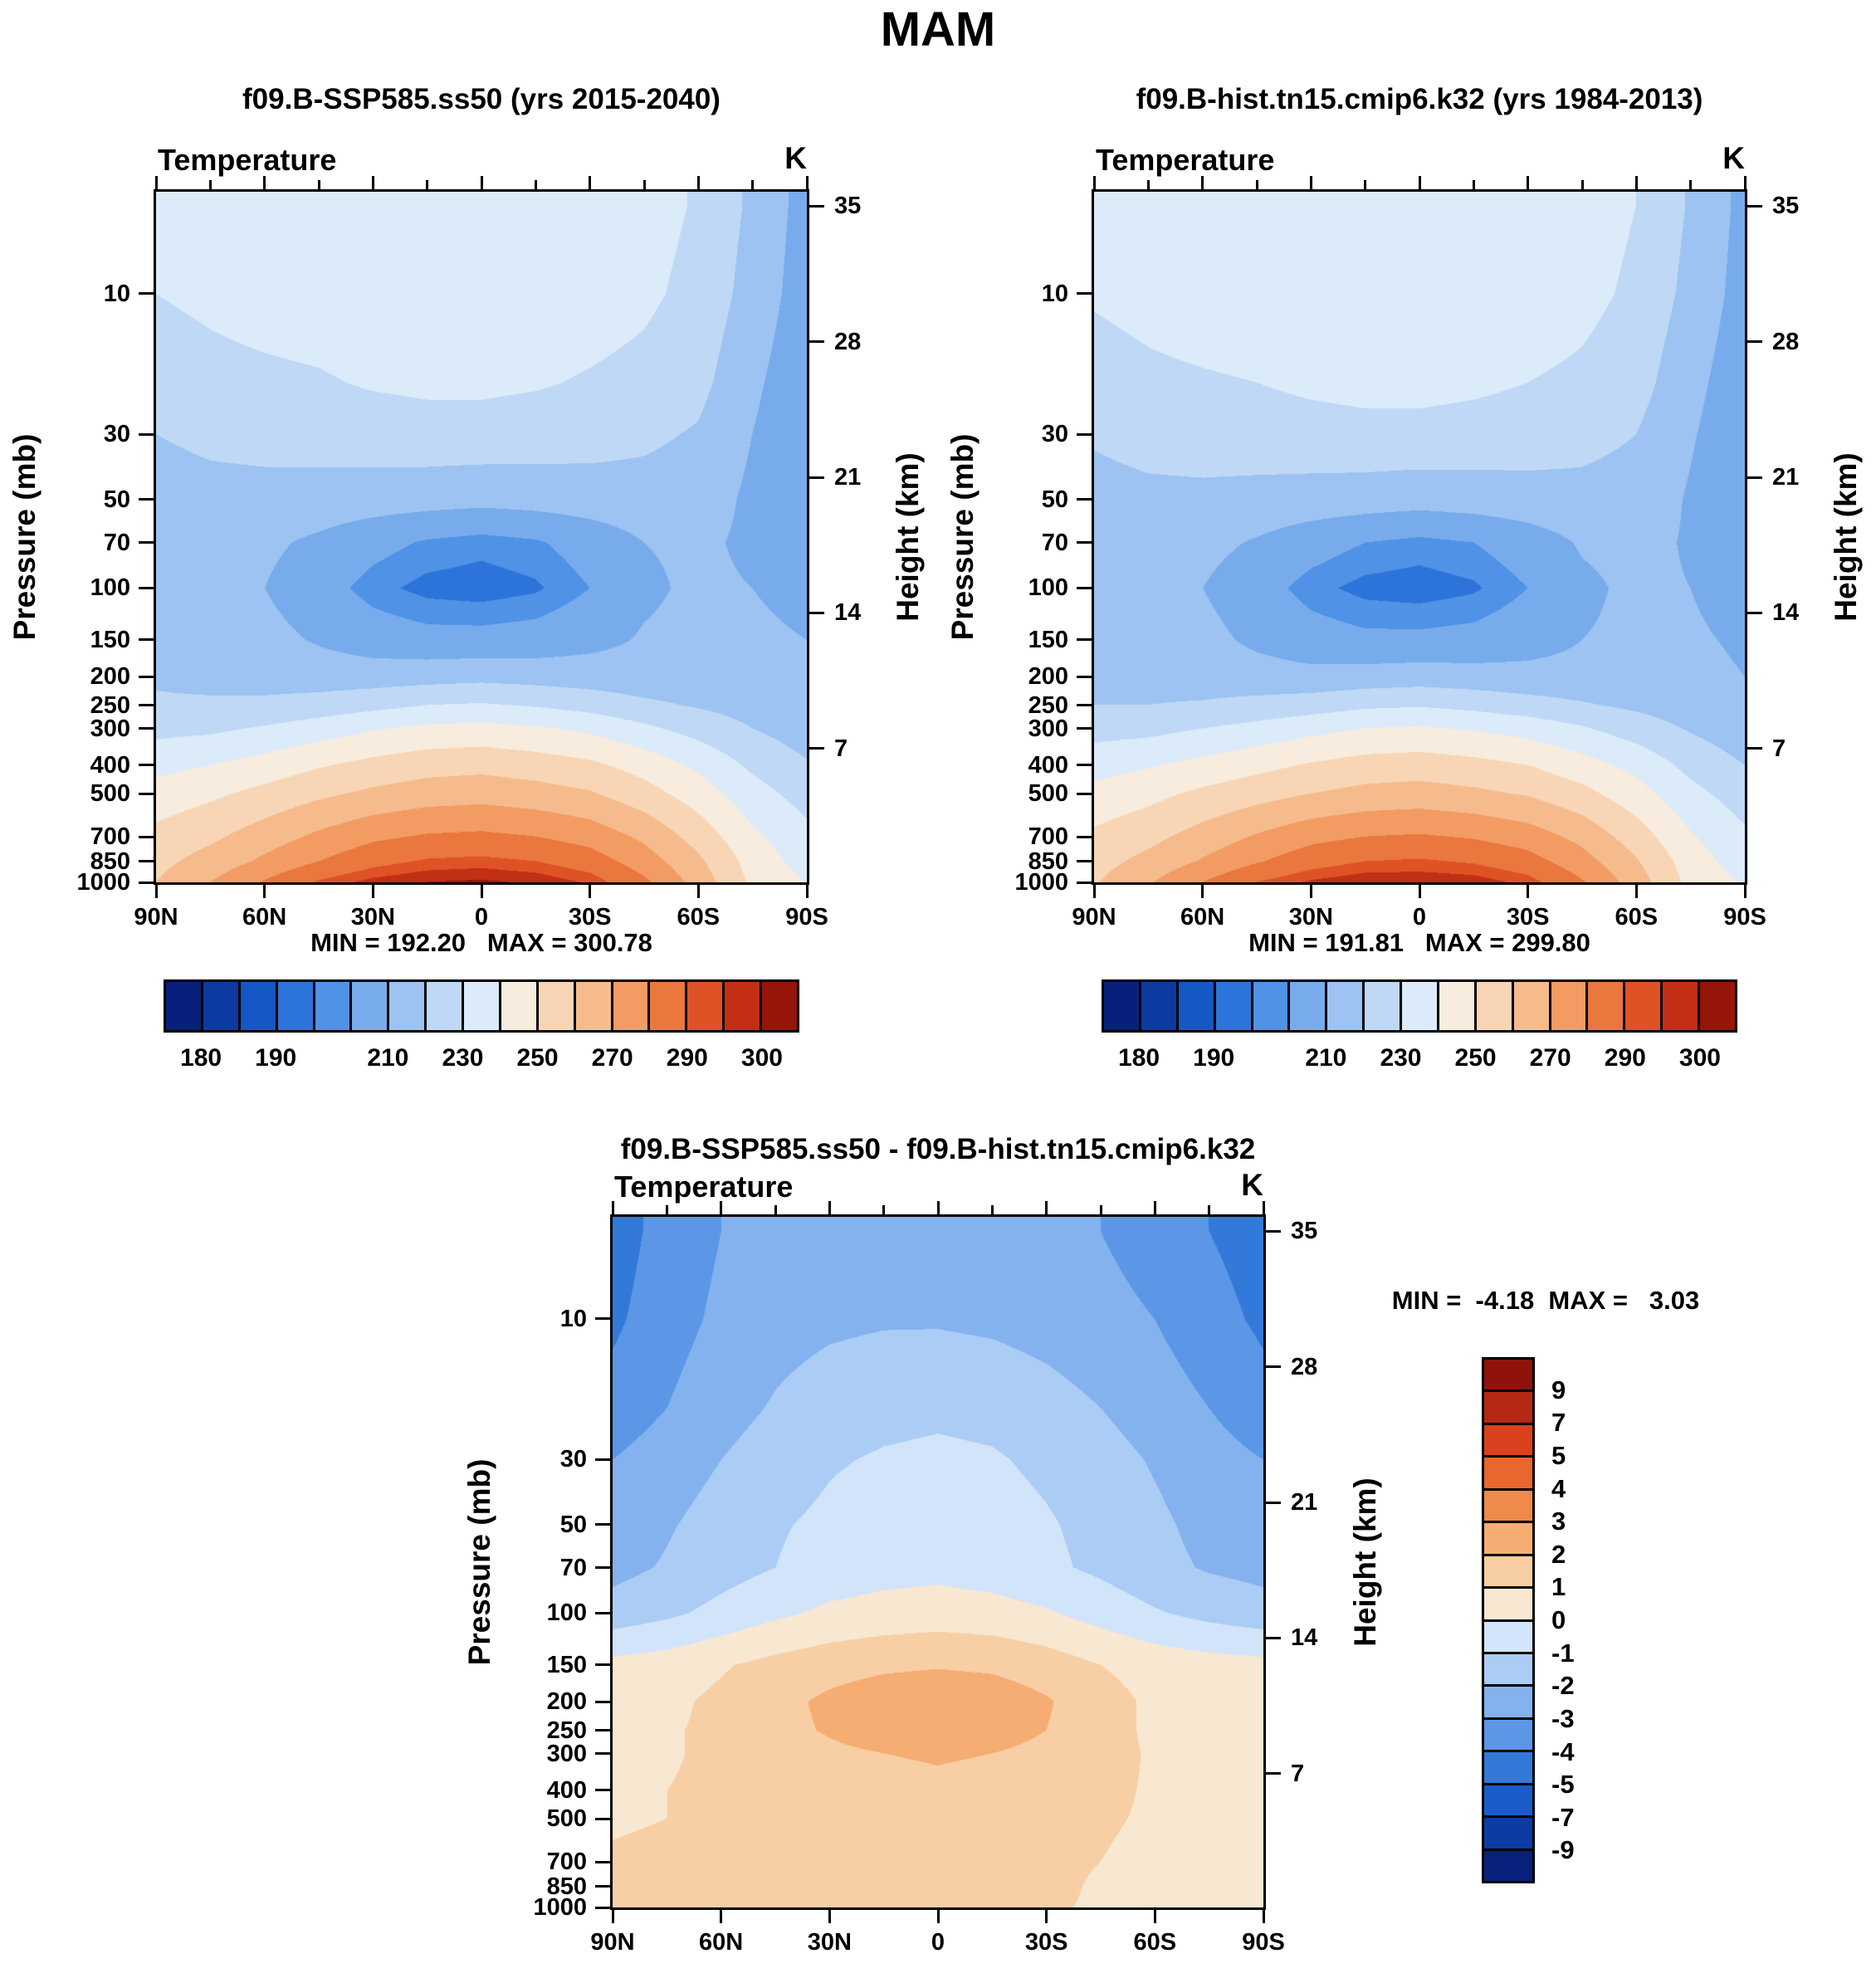  I want to click on latitude-tick-label: 90S, so click(1263, 1943).